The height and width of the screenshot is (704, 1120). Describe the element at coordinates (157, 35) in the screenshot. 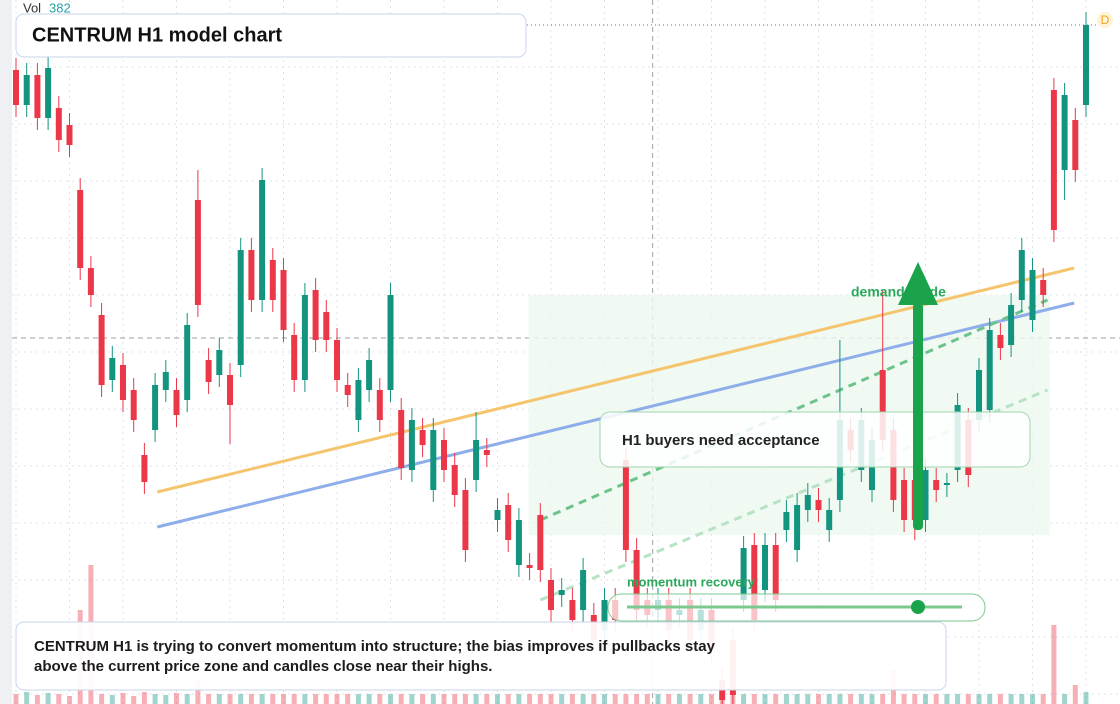

I see `chart-title: CENTRUM H1 model chart` at that location.